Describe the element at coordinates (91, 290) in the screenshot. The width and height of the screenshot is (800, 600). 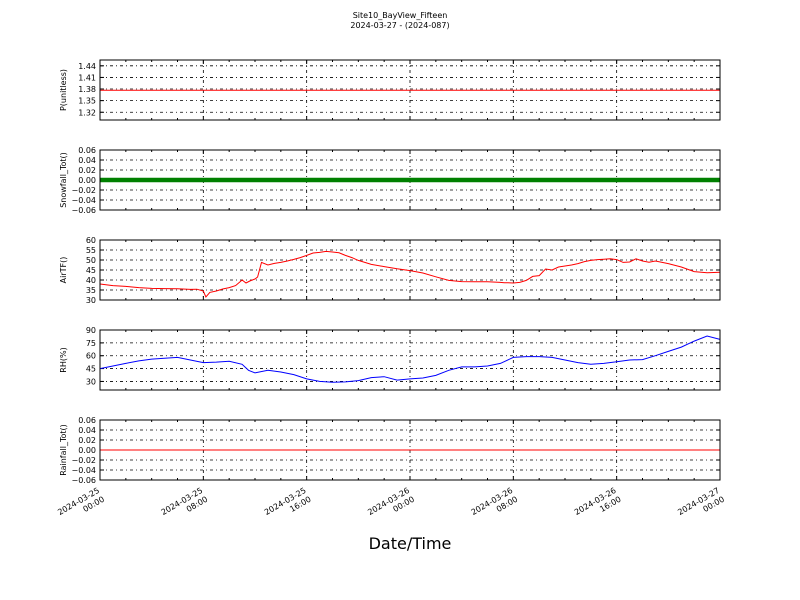
I see `y-tick-label: 35` at that location.